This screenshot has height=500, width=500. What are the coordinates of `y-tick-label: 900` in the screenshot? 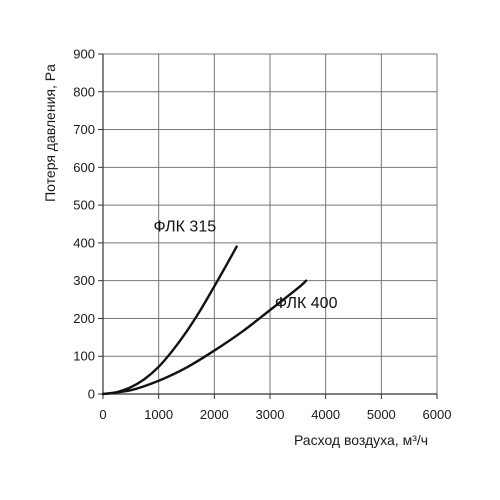 It's located at (84, 54).